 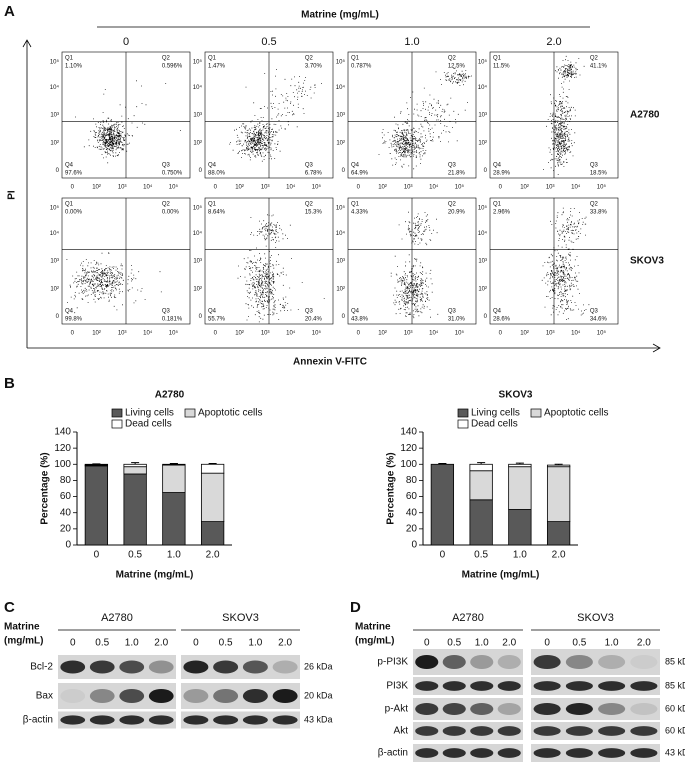 What do you see at coordinates (318, 695) in the screenshot?
I see `size-label: 20 kDa` at bounding box center [318, 695].